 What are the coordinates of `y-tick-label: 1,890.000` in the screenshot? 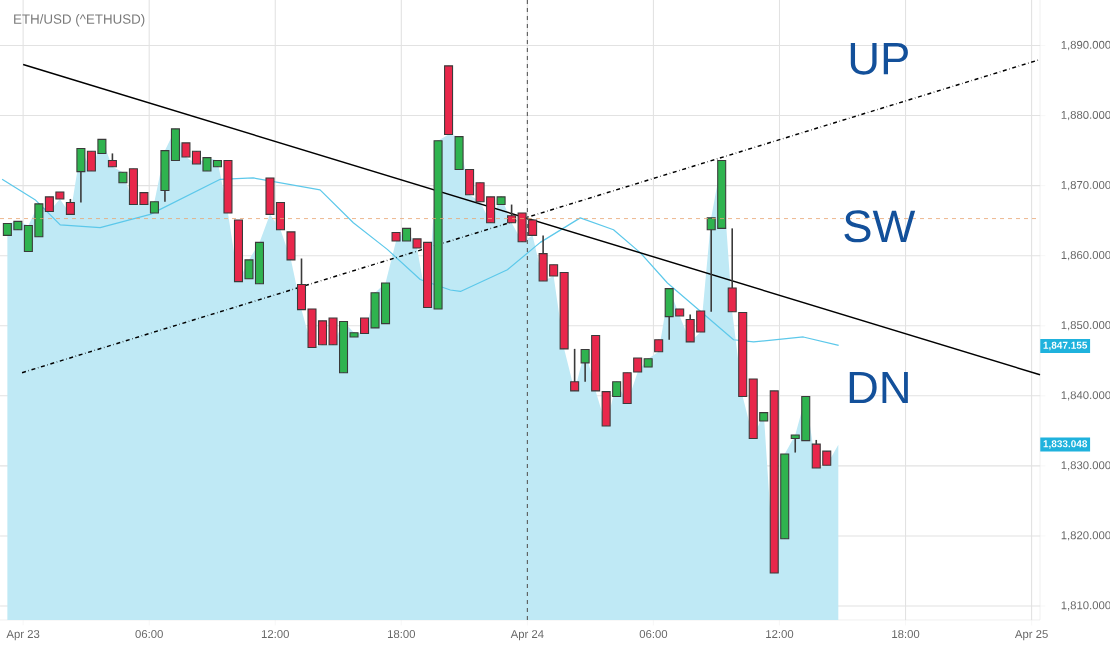 It's located at (1085, 45).